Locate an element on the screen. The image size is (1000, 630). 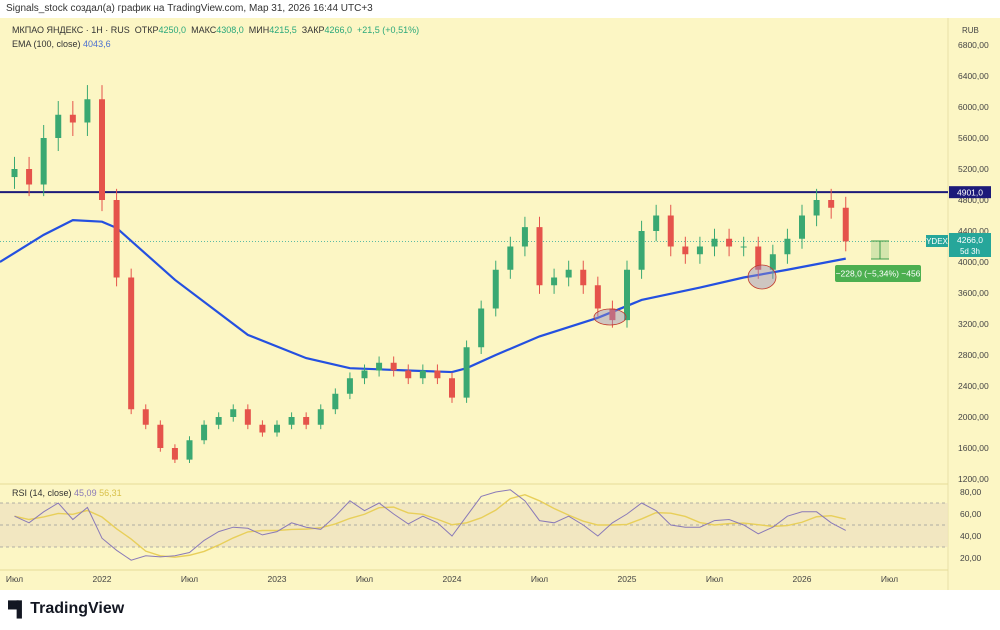
price-tick-label: 6800,00 is located at coordinates (973, 45).